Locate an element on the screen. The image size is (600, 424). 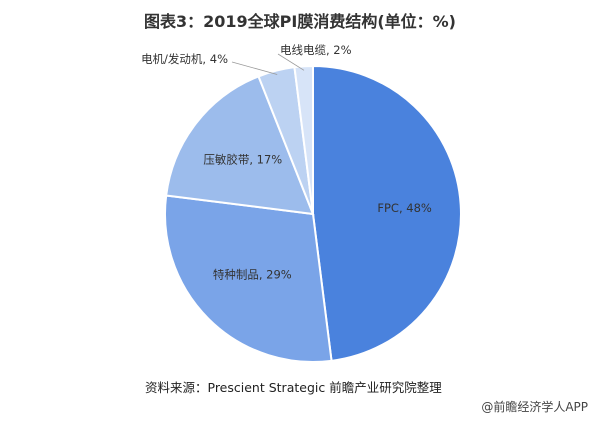
chart-title: 图表3：2019全球PI膜消费结构(单位：%) is located at coordinates (299, 21).